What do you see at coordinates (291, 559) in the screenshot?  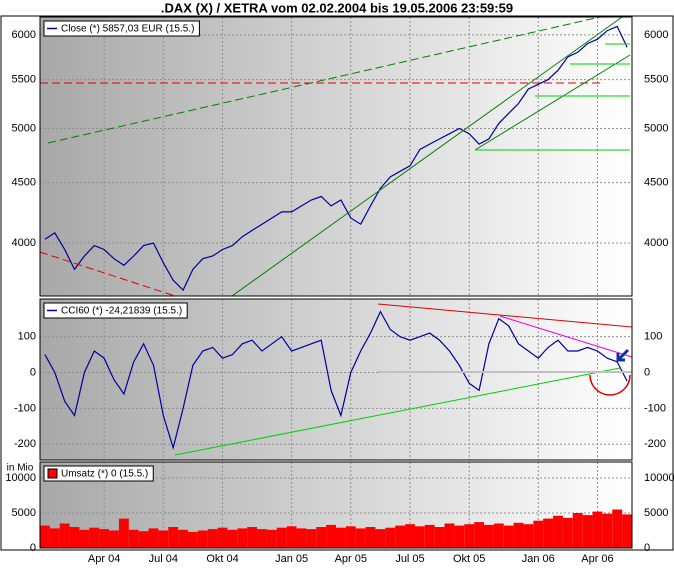 I see `x-tick-label: Jan 05` at bounding box center [291, 559].